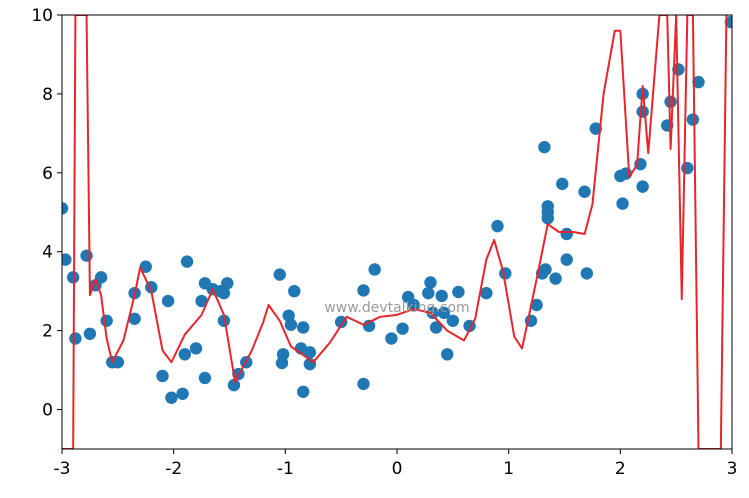  Describe the element at coordinates (47, 332) in the screenshot. I see `y-tick-label: 2` at that location.